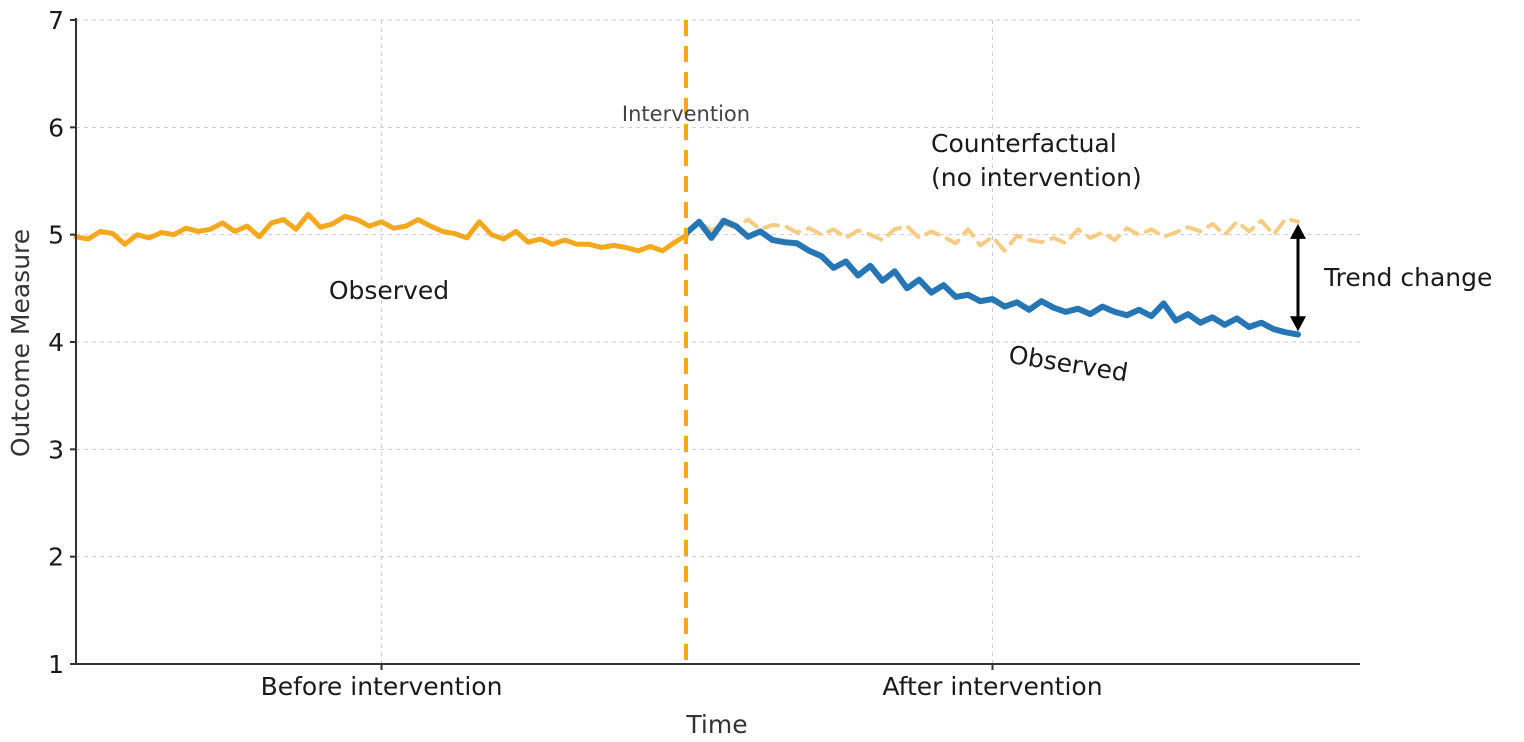 The height and width of the screenshot is (742, 1524). Describe the element at coordinates (56, 342) in the screenshot. I see `y-tick-label: 4` at that location.